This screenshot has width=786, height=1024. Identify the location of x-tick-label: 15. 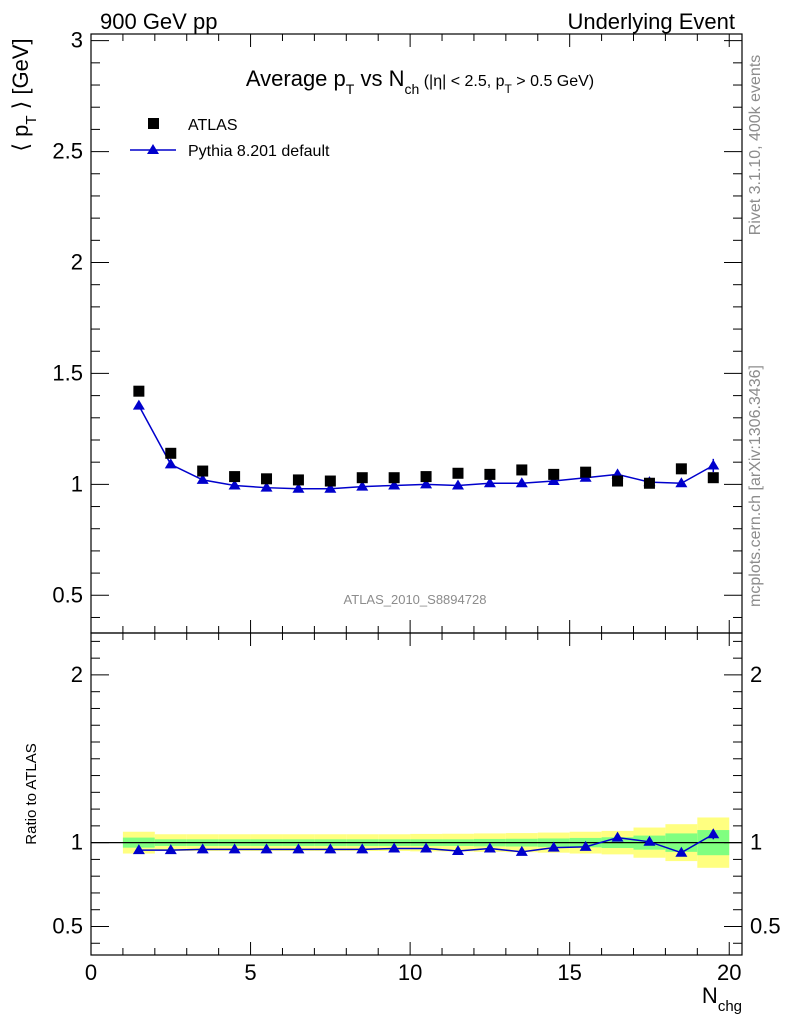
(569, 972).